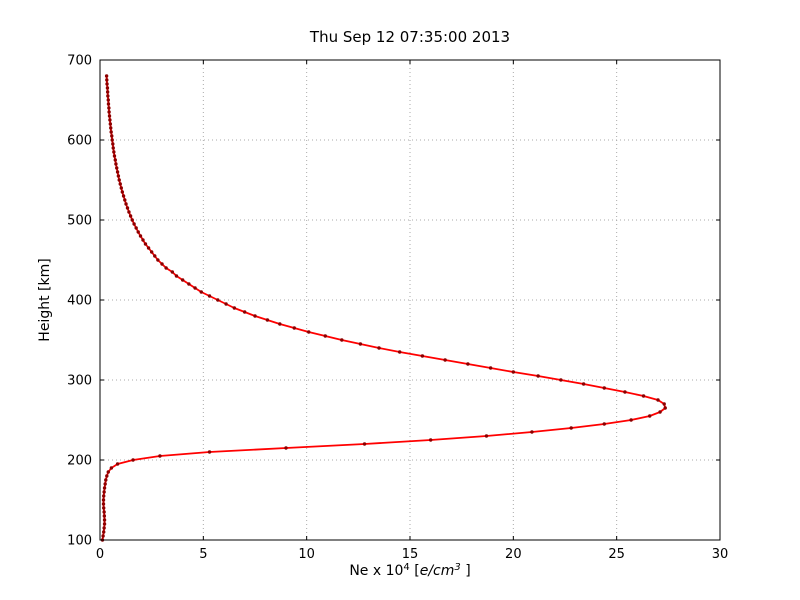  What do you see at coordinates (79, 541) in the screenshot?
I see `svg-text: 100` at bounding box center [79, 541].